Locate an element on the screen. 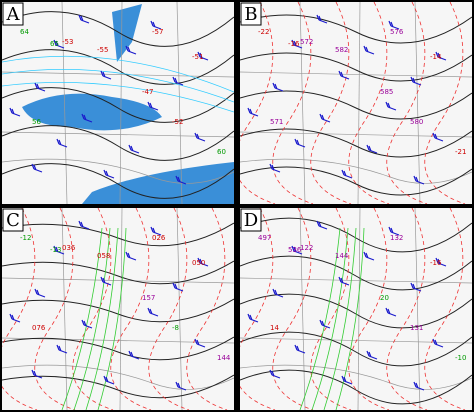 The image size is (474, 412). station-value: -57 is located at coordinates (157, 32).